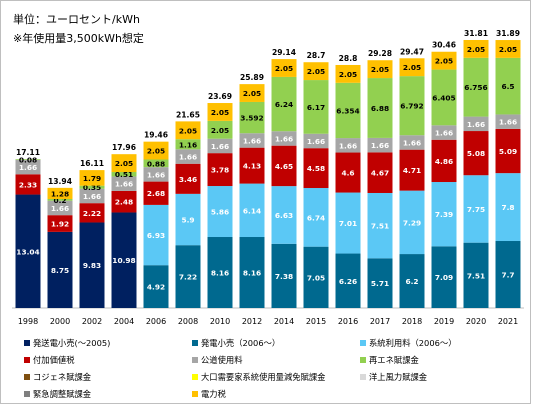  Describe the element at coordinates (476, 33) in the screenshot. I see `total-value-label: 31.81` at that location.